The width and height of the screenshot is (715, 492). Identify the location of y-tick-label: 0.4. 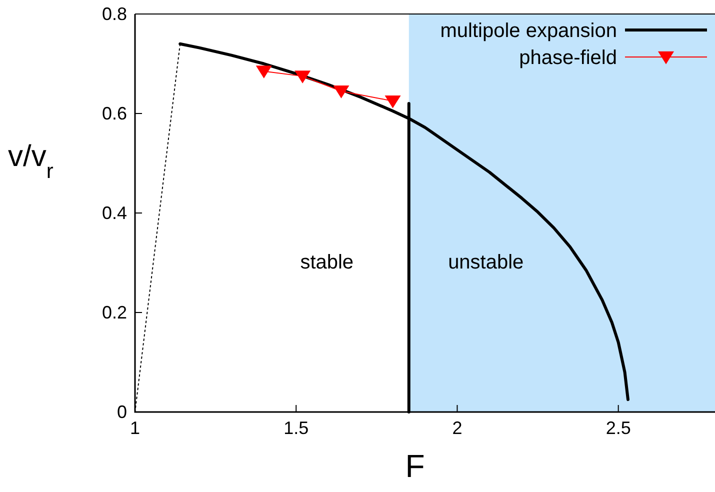
(114, 213).